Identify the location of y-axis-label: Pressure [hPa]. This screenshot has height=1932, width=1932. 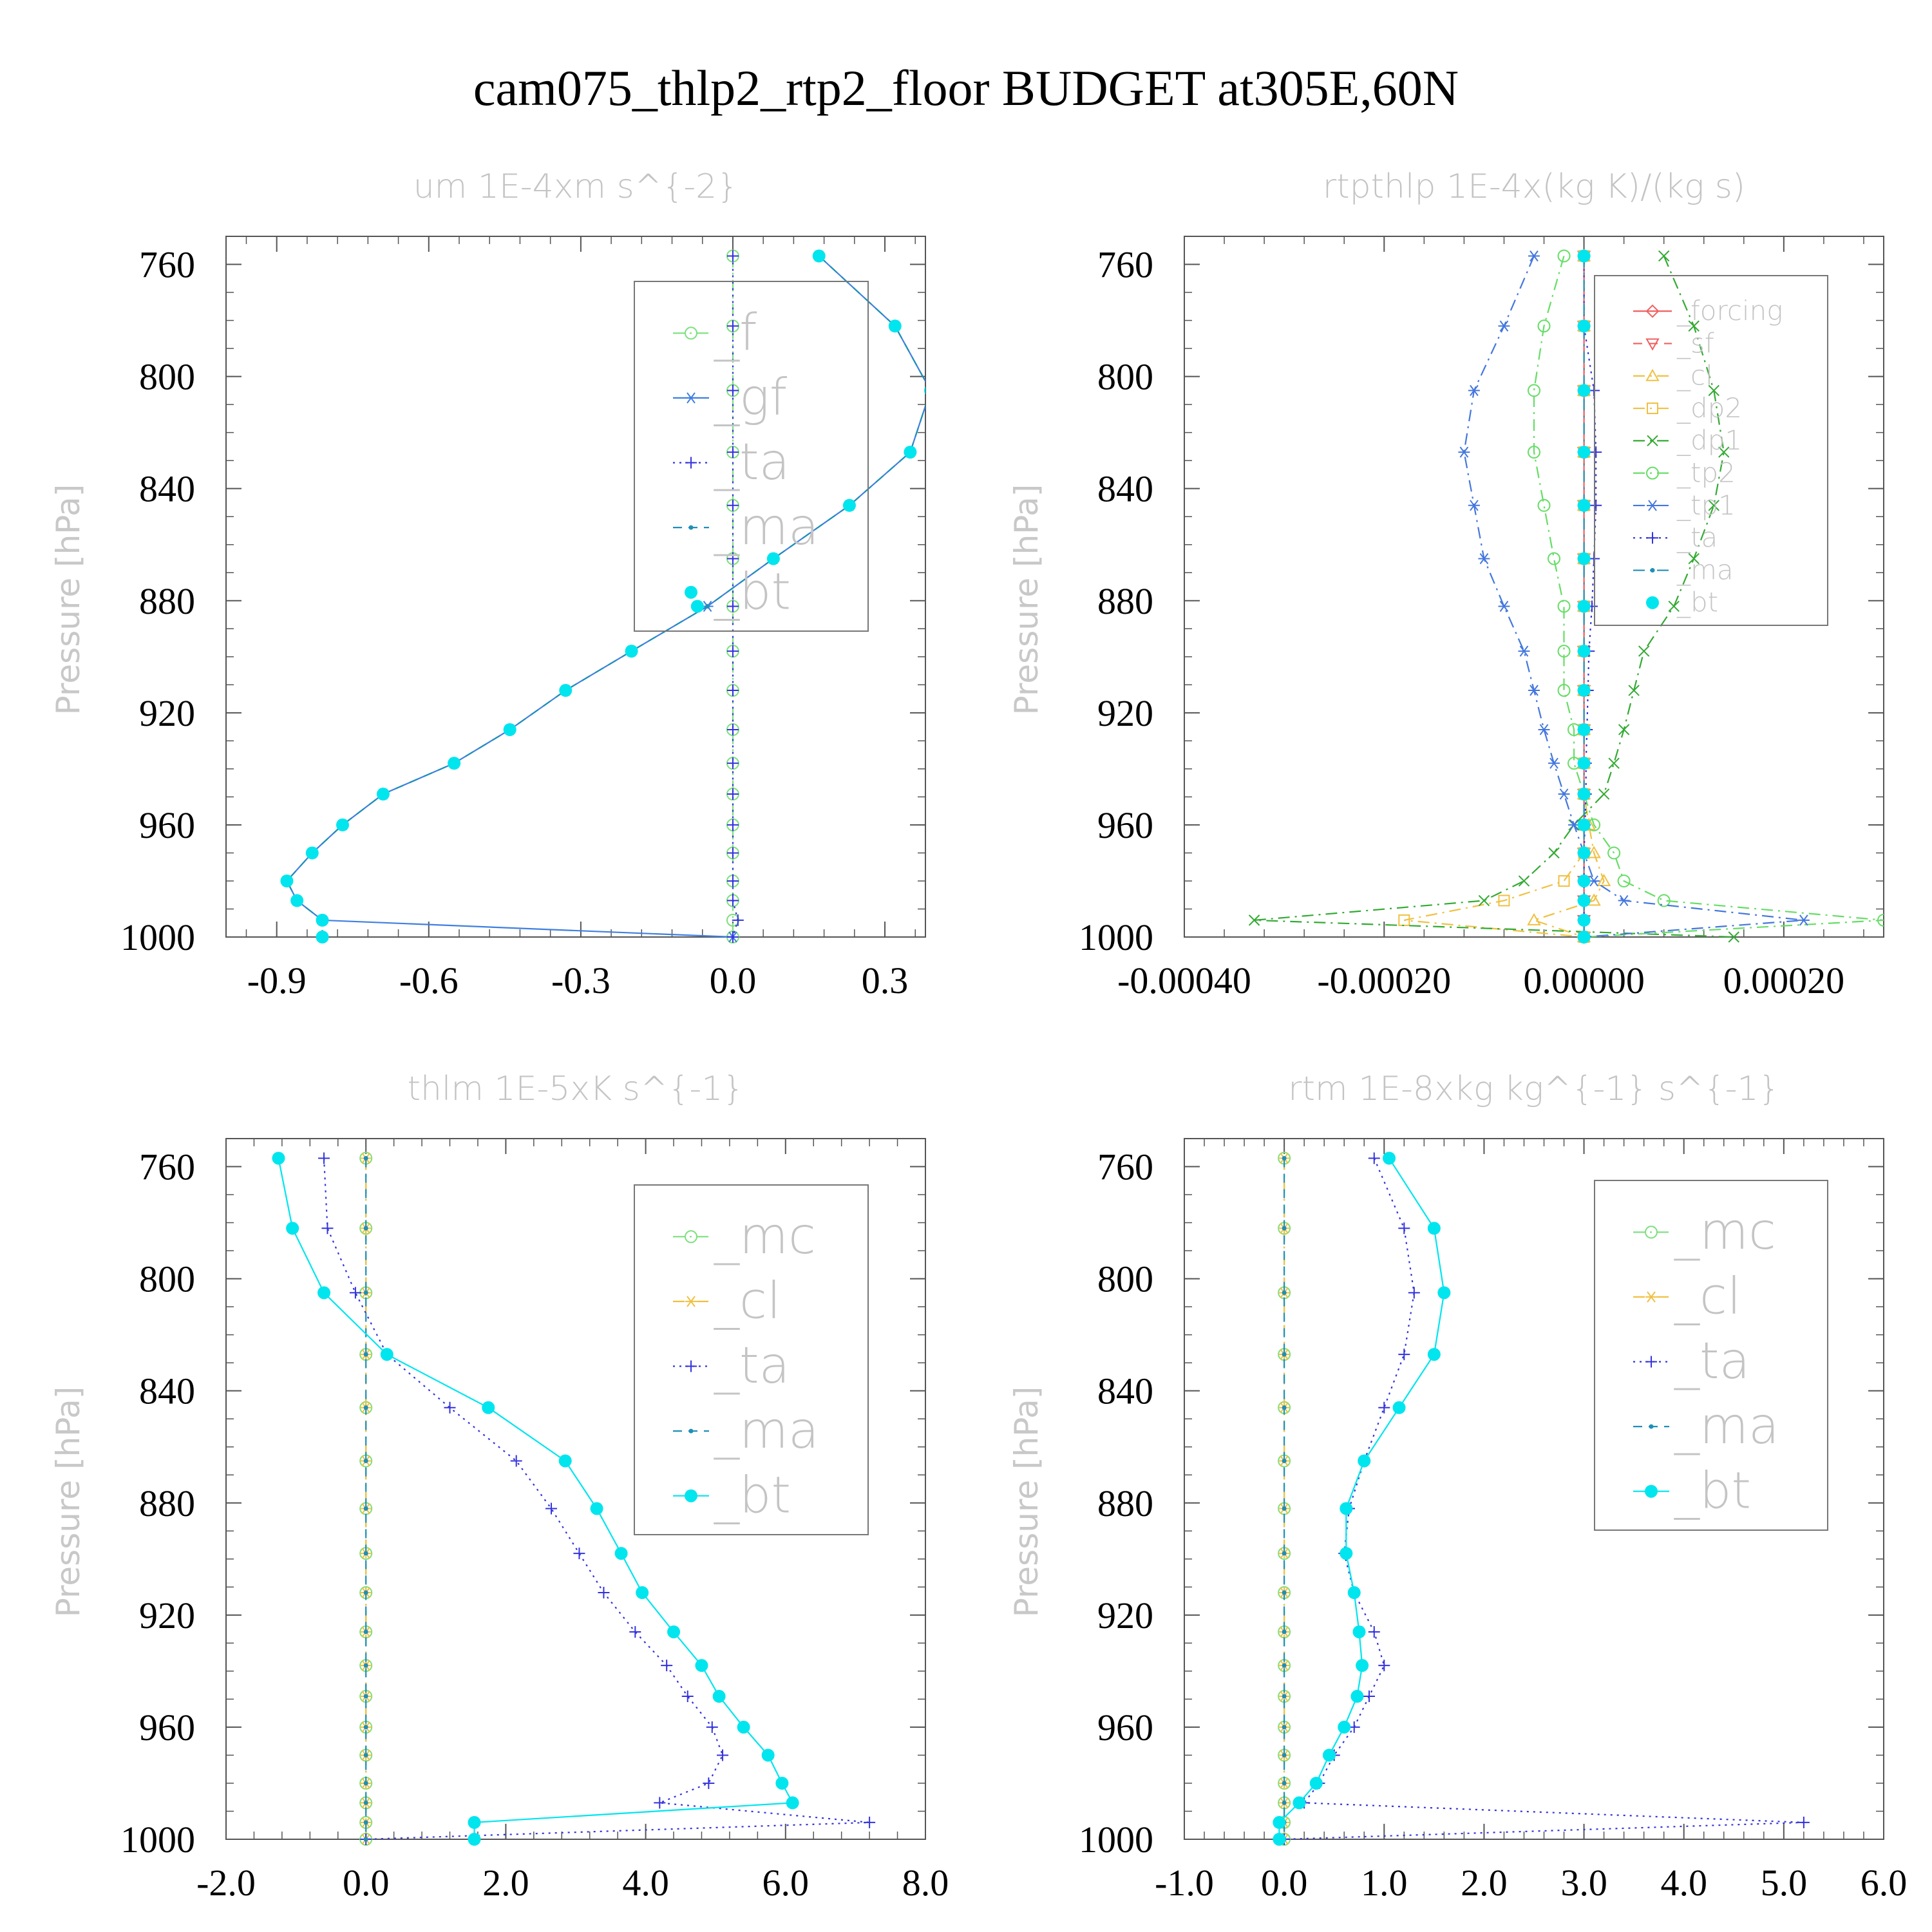
(1027, 599).